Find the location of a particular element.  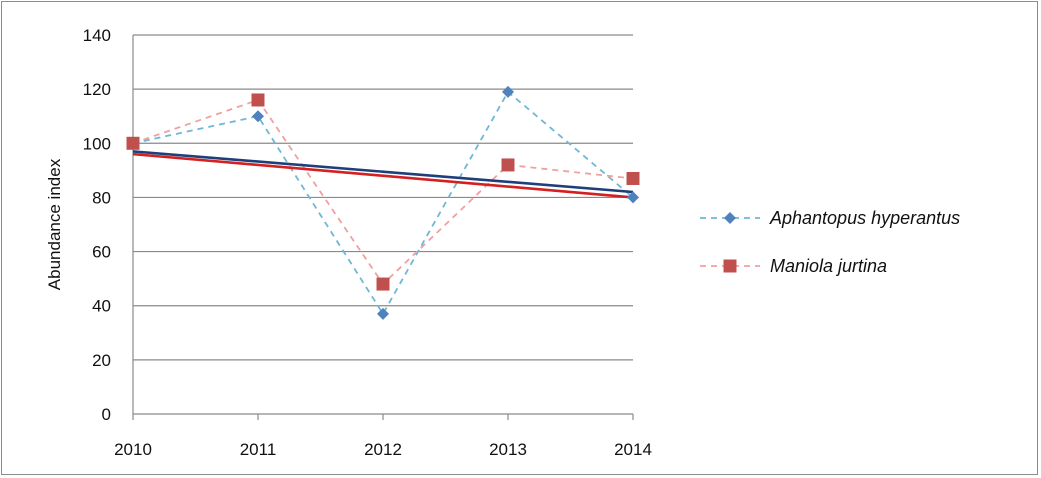

x-tick-label-2011: 2011 is located at coordinates (258, 449).